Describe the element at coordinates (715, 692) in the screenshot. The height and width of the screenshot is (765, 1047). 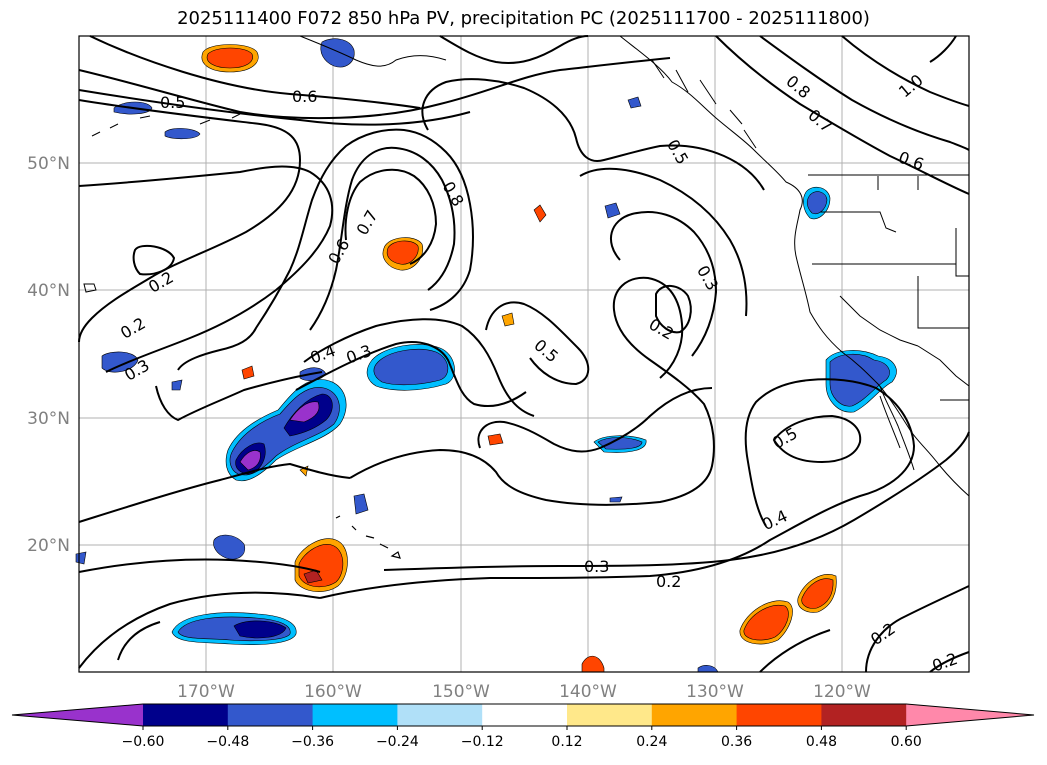
I see `lon-tick-label: 130°W` at that location.